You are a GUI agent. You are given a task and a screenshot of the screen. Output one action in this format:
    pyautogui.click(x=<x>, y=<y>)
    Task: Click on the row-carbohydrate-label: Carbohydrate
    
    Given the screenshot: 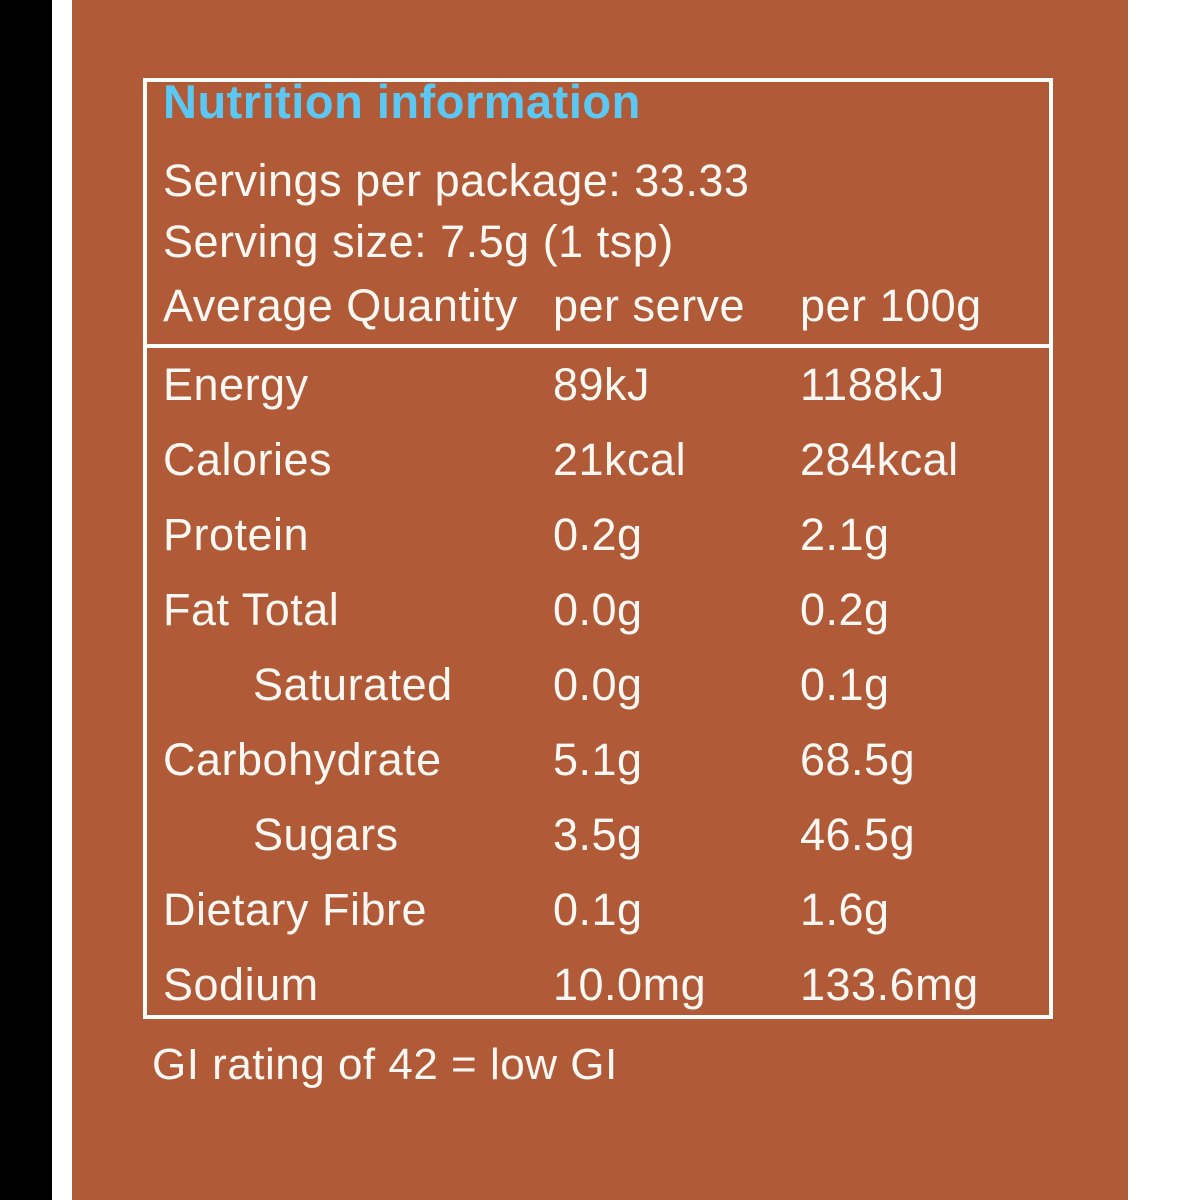 What is the action you would take?
    pyautogui.click(x=302, y=759)
    